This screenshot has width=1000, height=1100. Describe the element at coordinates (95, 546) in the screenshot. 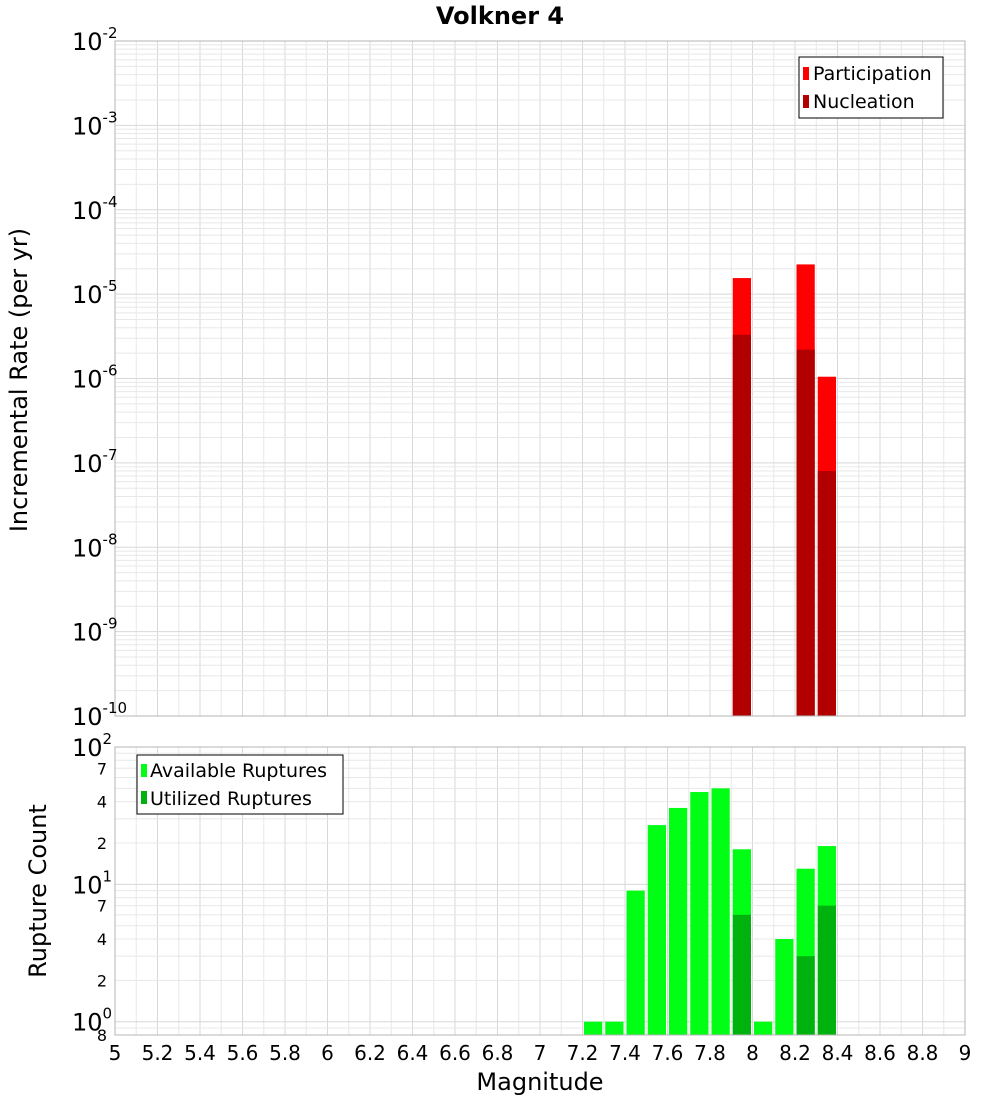

I see `y-tick-label: 10⁻⁸` at that location.